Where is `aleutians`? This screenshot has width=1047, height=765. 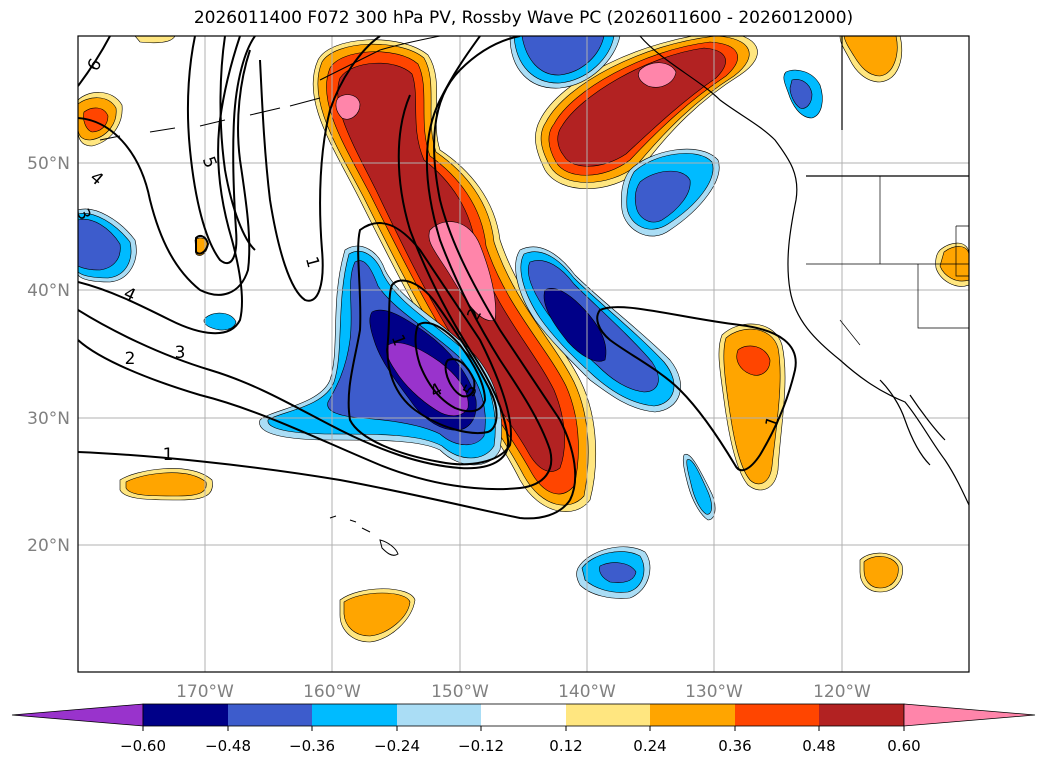 aleutians is located at coordinates (270, 88).